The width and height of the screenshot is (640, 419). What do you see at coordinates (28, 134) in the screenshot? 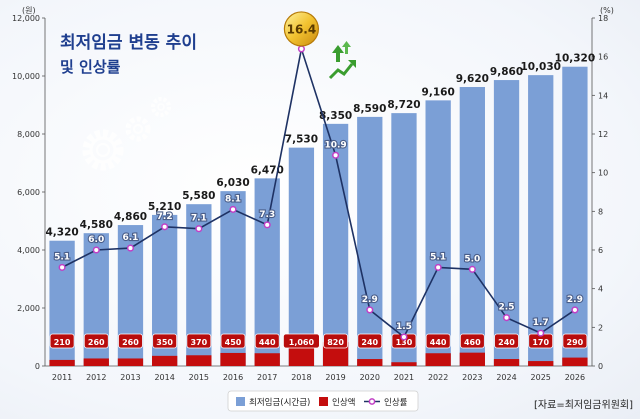
I see `left-tick-label: 8,000` at bounding box center [28, 134].